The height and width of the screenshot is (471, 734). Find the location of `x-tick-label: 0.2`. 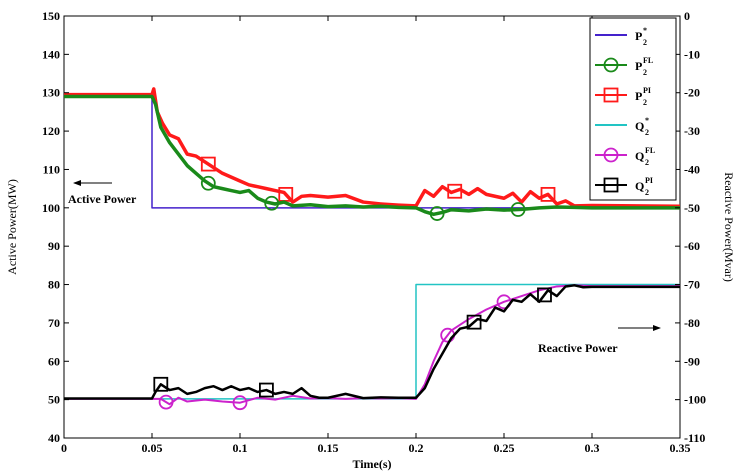

x-tick-label: 0.2 is located at coordinates (416, 448).